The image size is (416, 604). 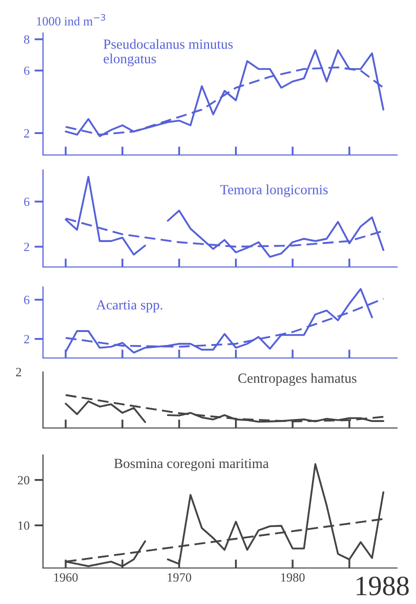 I want to click on x-tick-label: 1980, so click(x=293, y=577).